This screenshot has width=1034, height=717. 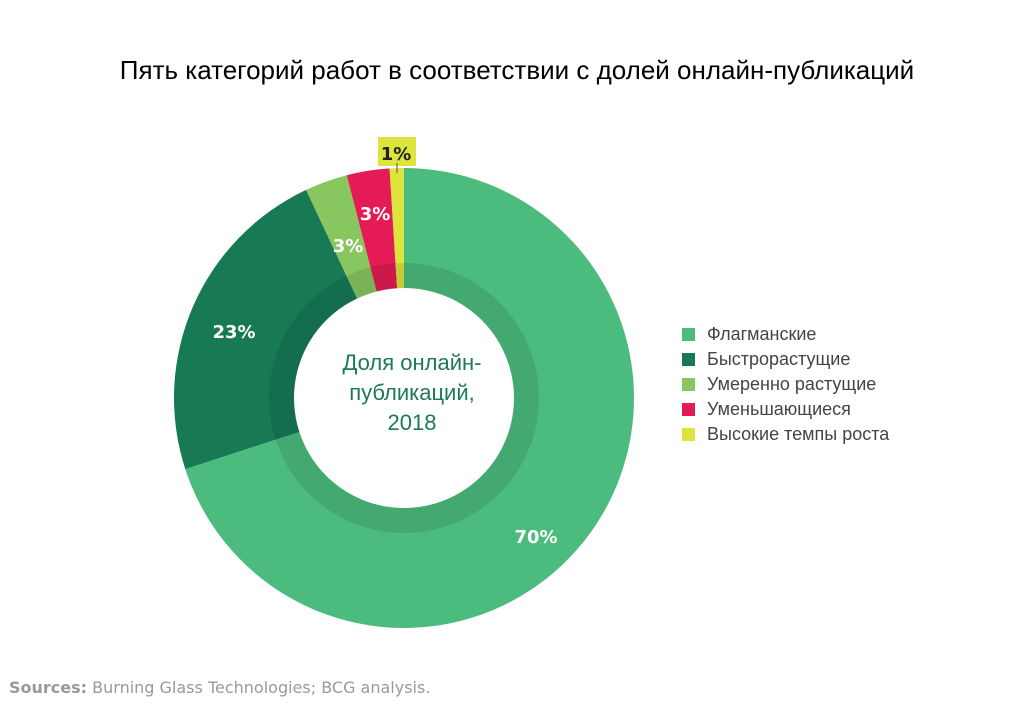 What do you see at coordinates (233, 332) in the screenshot?
I see `data-label-1: 23%` at bounding box center [233, 332].